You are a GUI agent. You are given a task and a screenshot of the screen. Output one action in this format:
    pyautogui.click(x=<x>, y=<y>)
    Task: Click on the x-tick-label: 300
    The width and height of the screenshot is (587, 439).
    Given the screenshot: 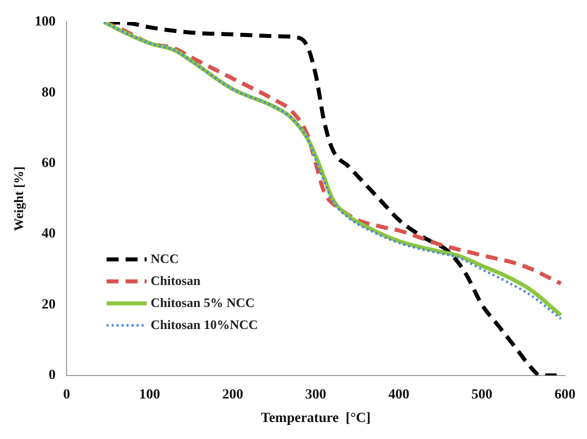 What is the action you would take?
    pyautogui.click(x=315, y=394)
    